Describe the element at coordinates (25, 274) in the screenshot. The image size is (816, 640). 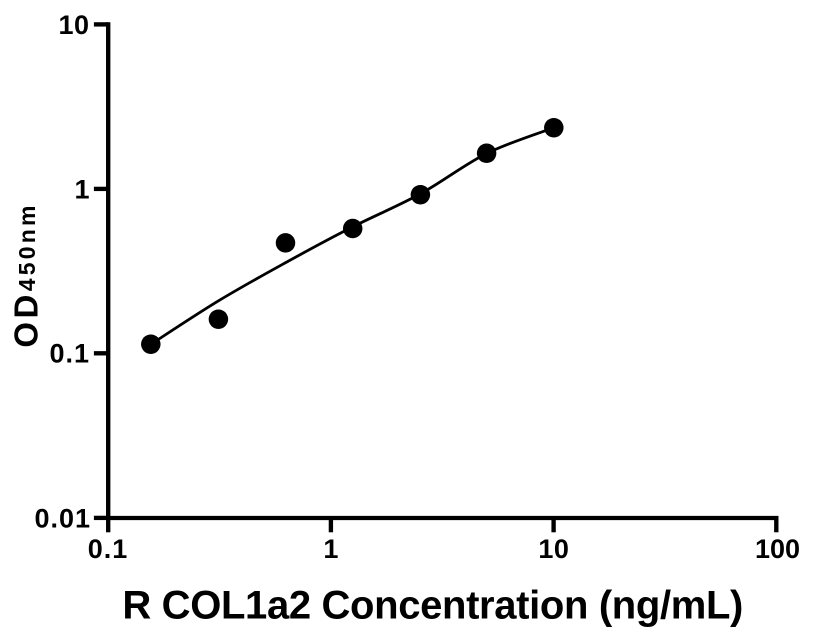
I see `svg-text: OD450nm` at that location.